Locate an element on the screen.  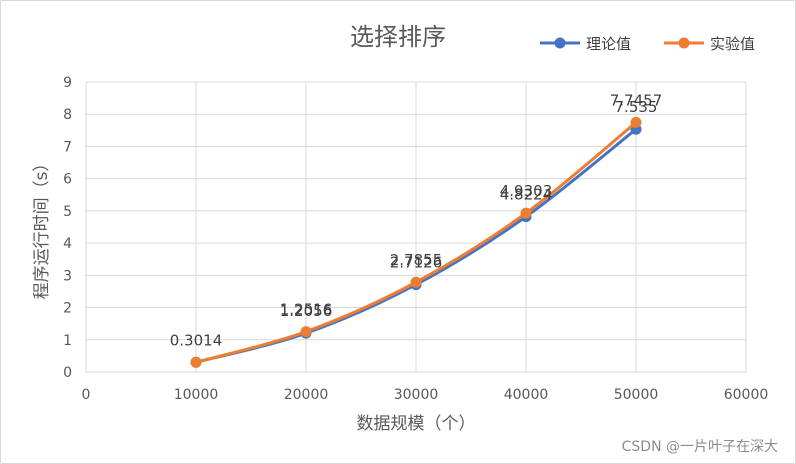
legend-label: 理论值 is located at coordinates (608, 44).